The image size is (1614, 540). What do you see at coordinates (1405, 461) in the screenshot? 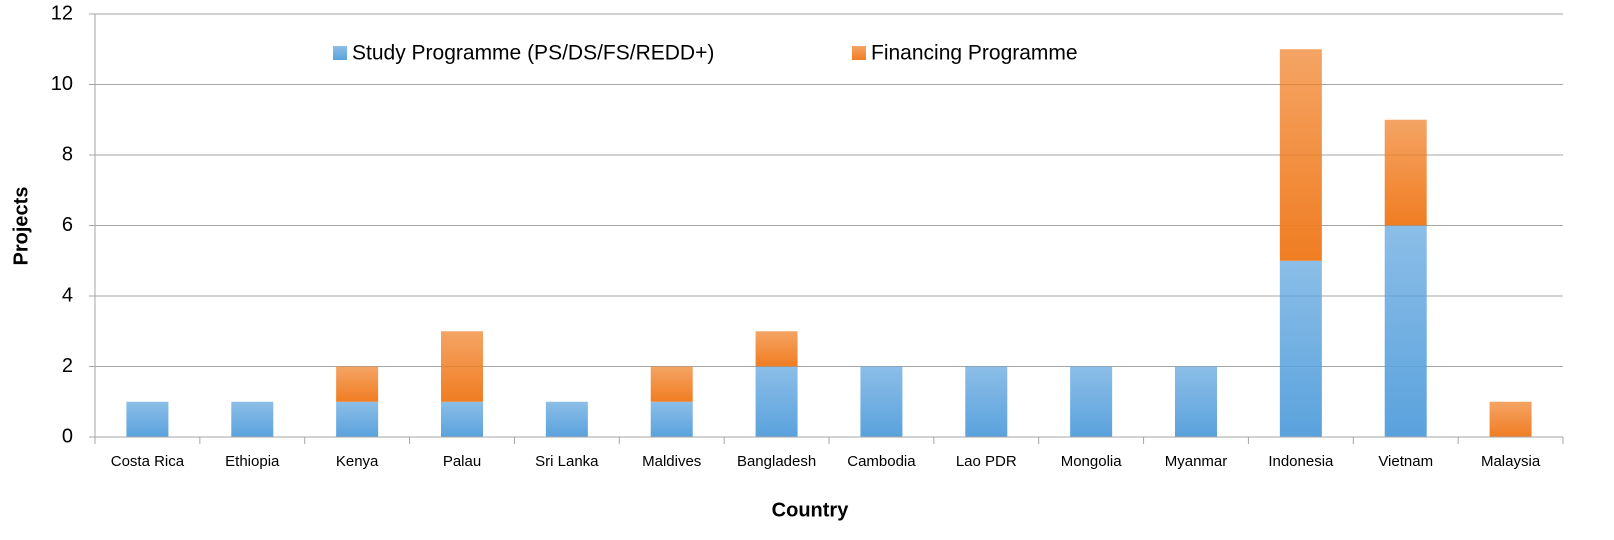
I see `x-tick-label: Vietnam` at bounding box center [1405, 461].